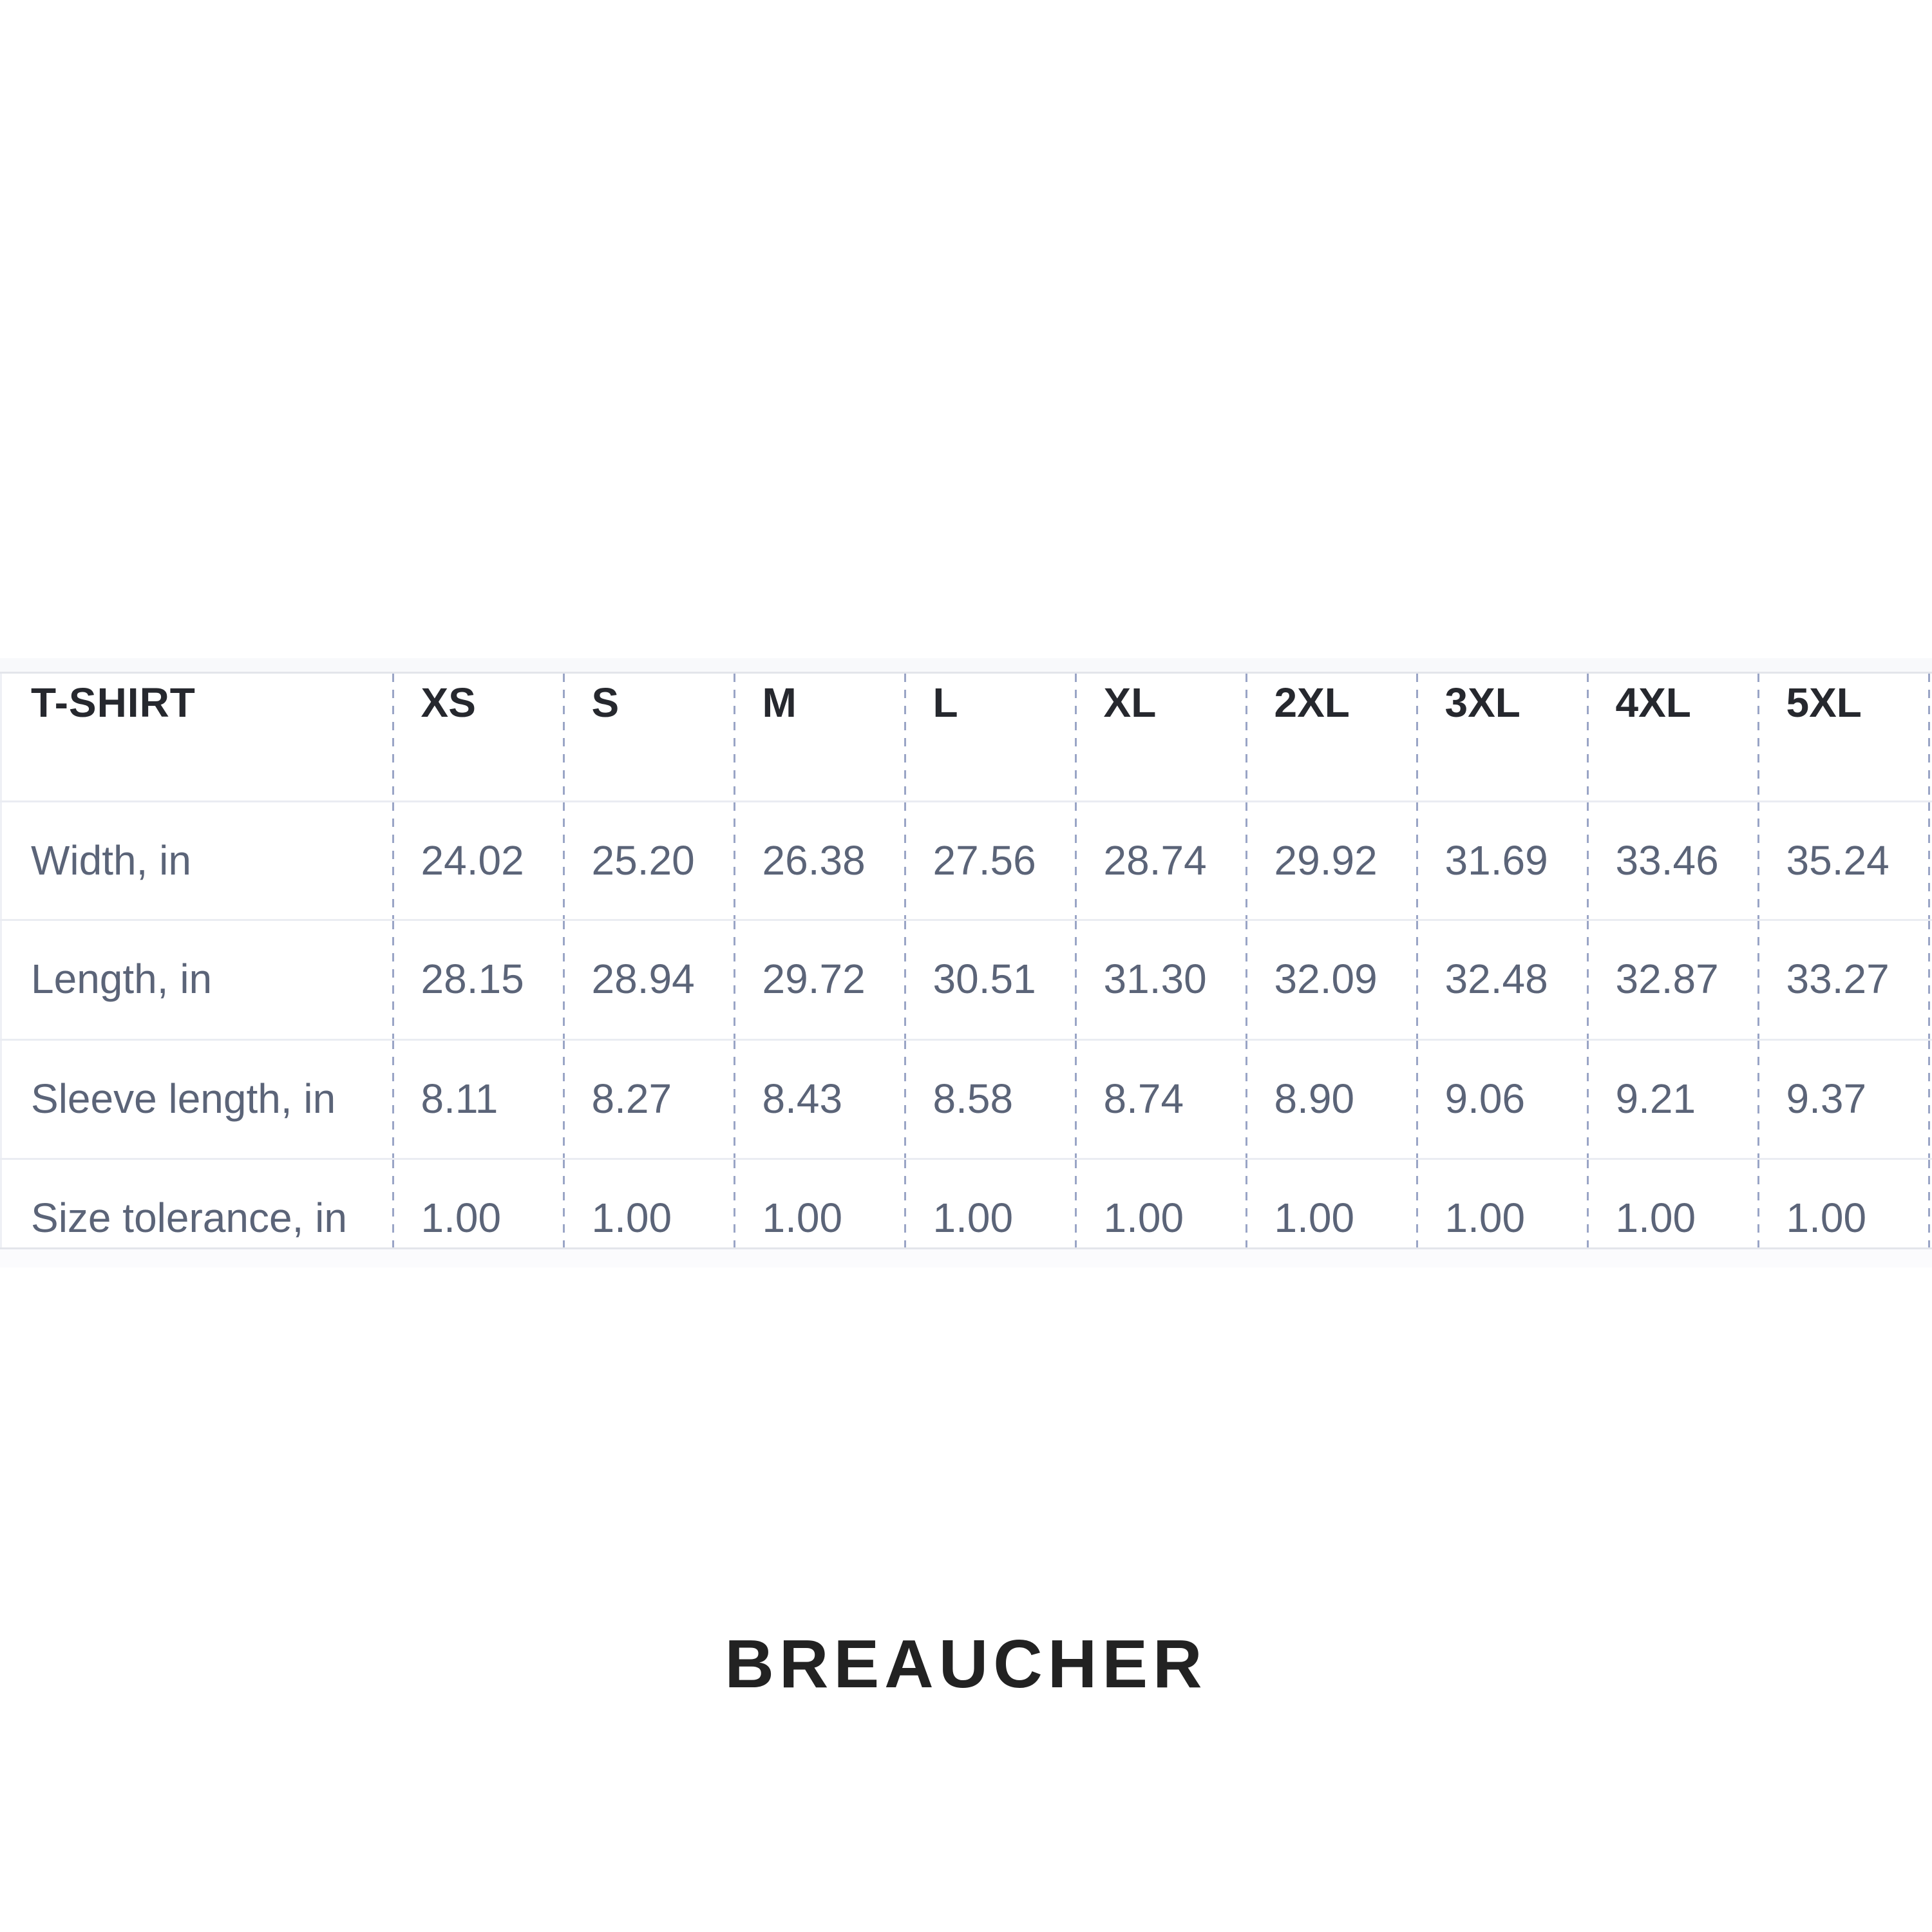 Image resolution: width=1932 pixels, height=1932 pixels. Describe the element at coordinates (966, 1258) in the screenshot. I see `table-bottom-band` at that location.